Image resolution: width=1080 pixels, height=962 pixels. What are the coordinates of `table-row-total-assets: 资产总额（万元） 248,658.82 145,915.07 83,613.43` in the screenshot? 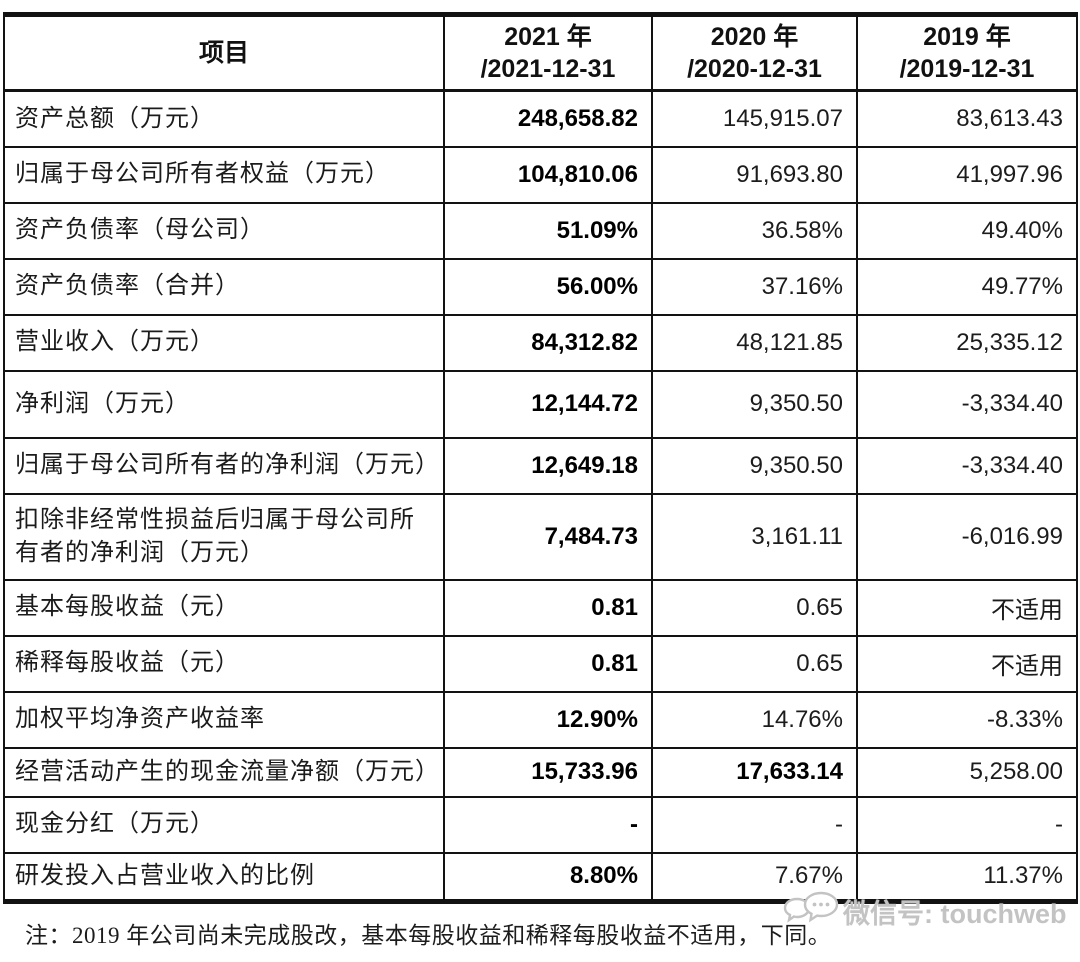 It's located at (540, 118).